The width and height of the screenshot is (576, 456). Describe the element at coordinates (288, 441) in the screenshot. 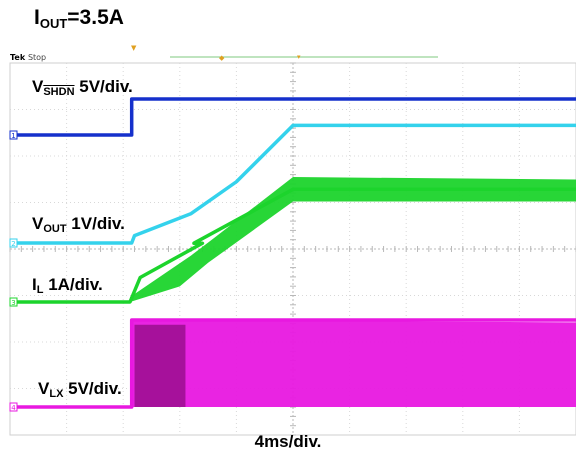

I see `x-axis-label: 4ms/div.` at that location.